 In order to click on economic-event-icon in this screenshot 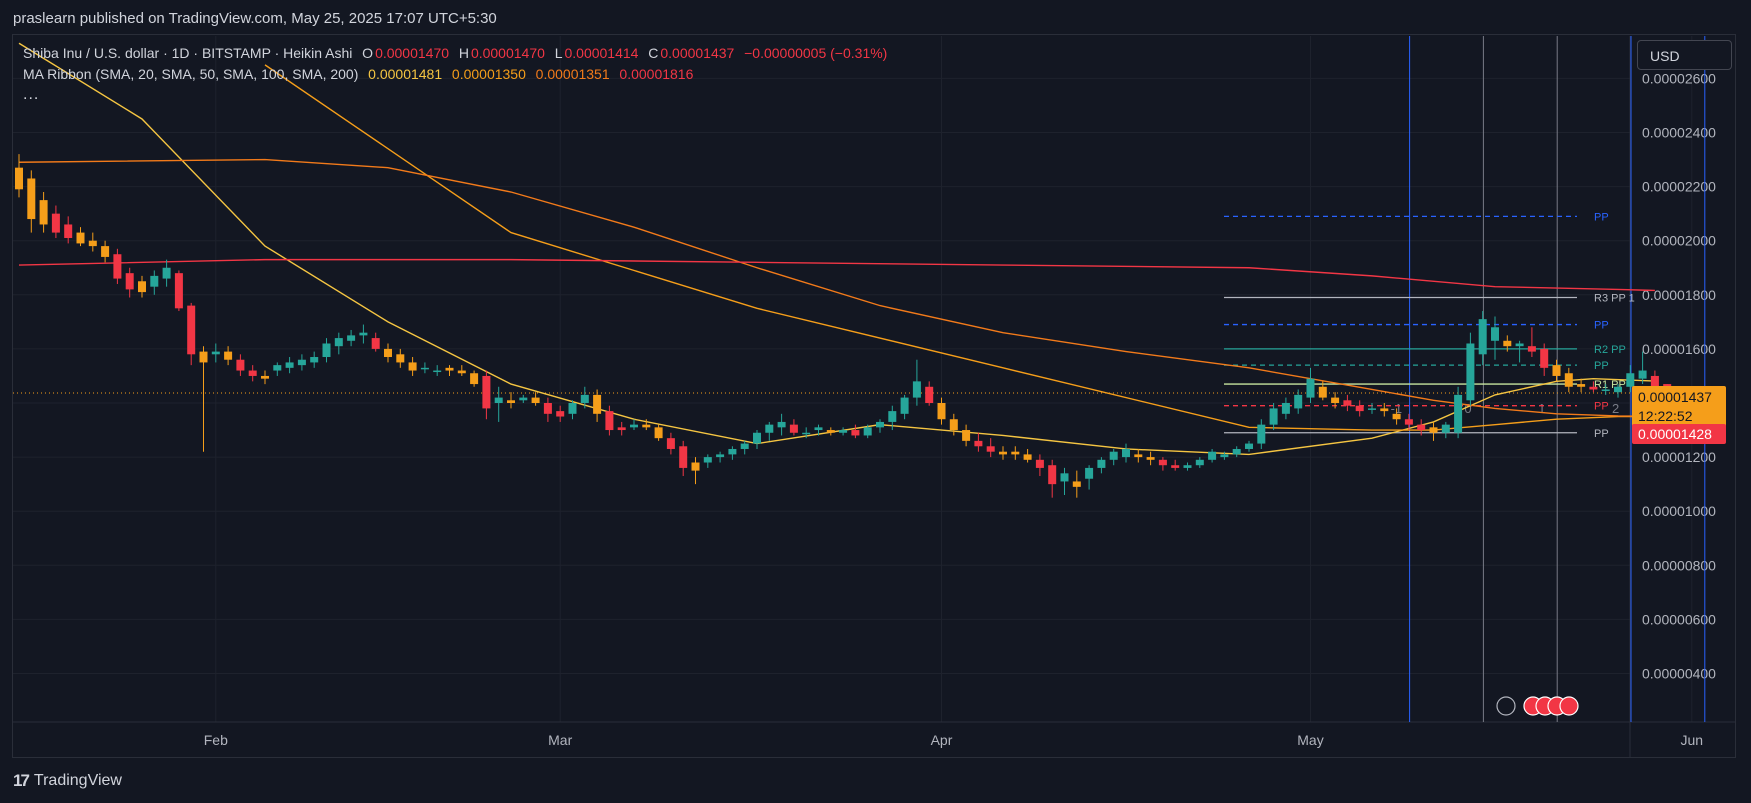, I will do `click(1569, 706)`.